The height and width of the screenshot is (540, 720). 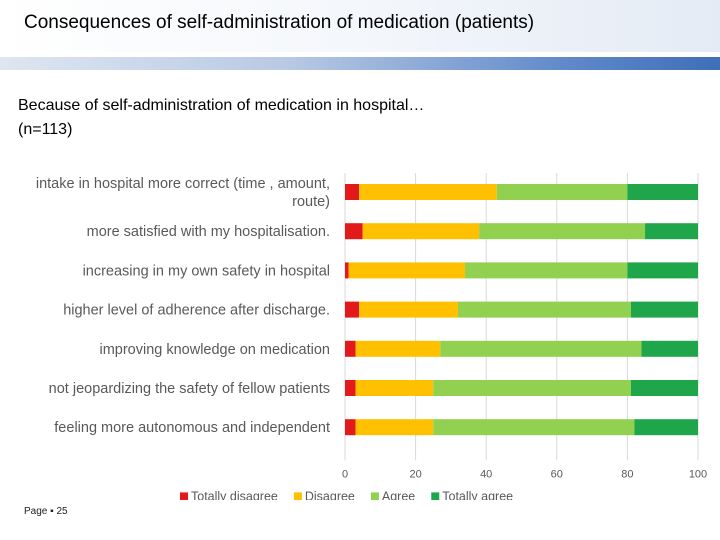 What do you see at coordinates (37, 511) in the screenshot?
I see `page-label: Page` at bounding box center [37, 511].